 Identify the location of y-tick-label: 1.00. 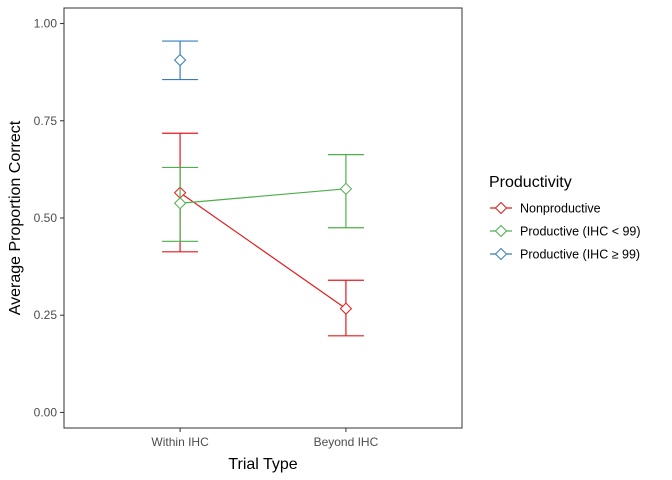
(46, 24).